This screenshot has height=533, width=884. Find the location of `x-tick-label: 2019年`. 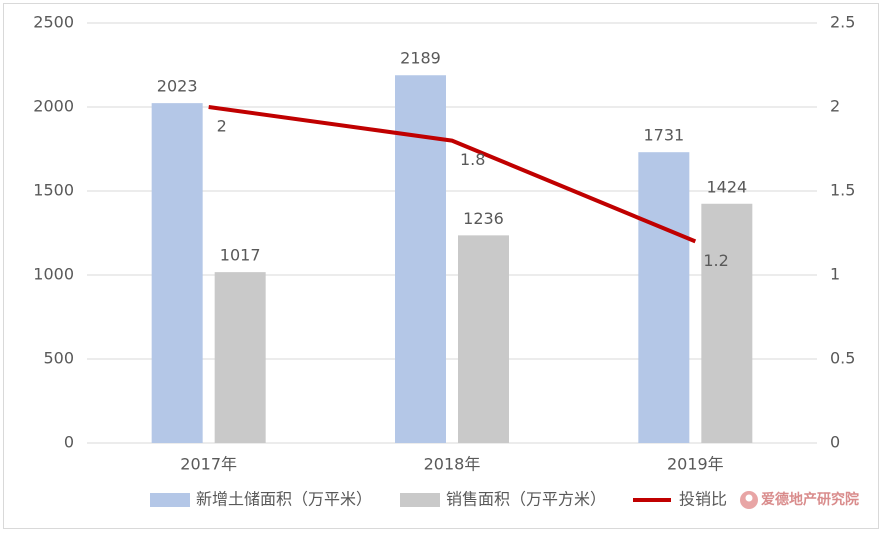

x-tick-label: 2019年 is located at coordinates (695, 464).